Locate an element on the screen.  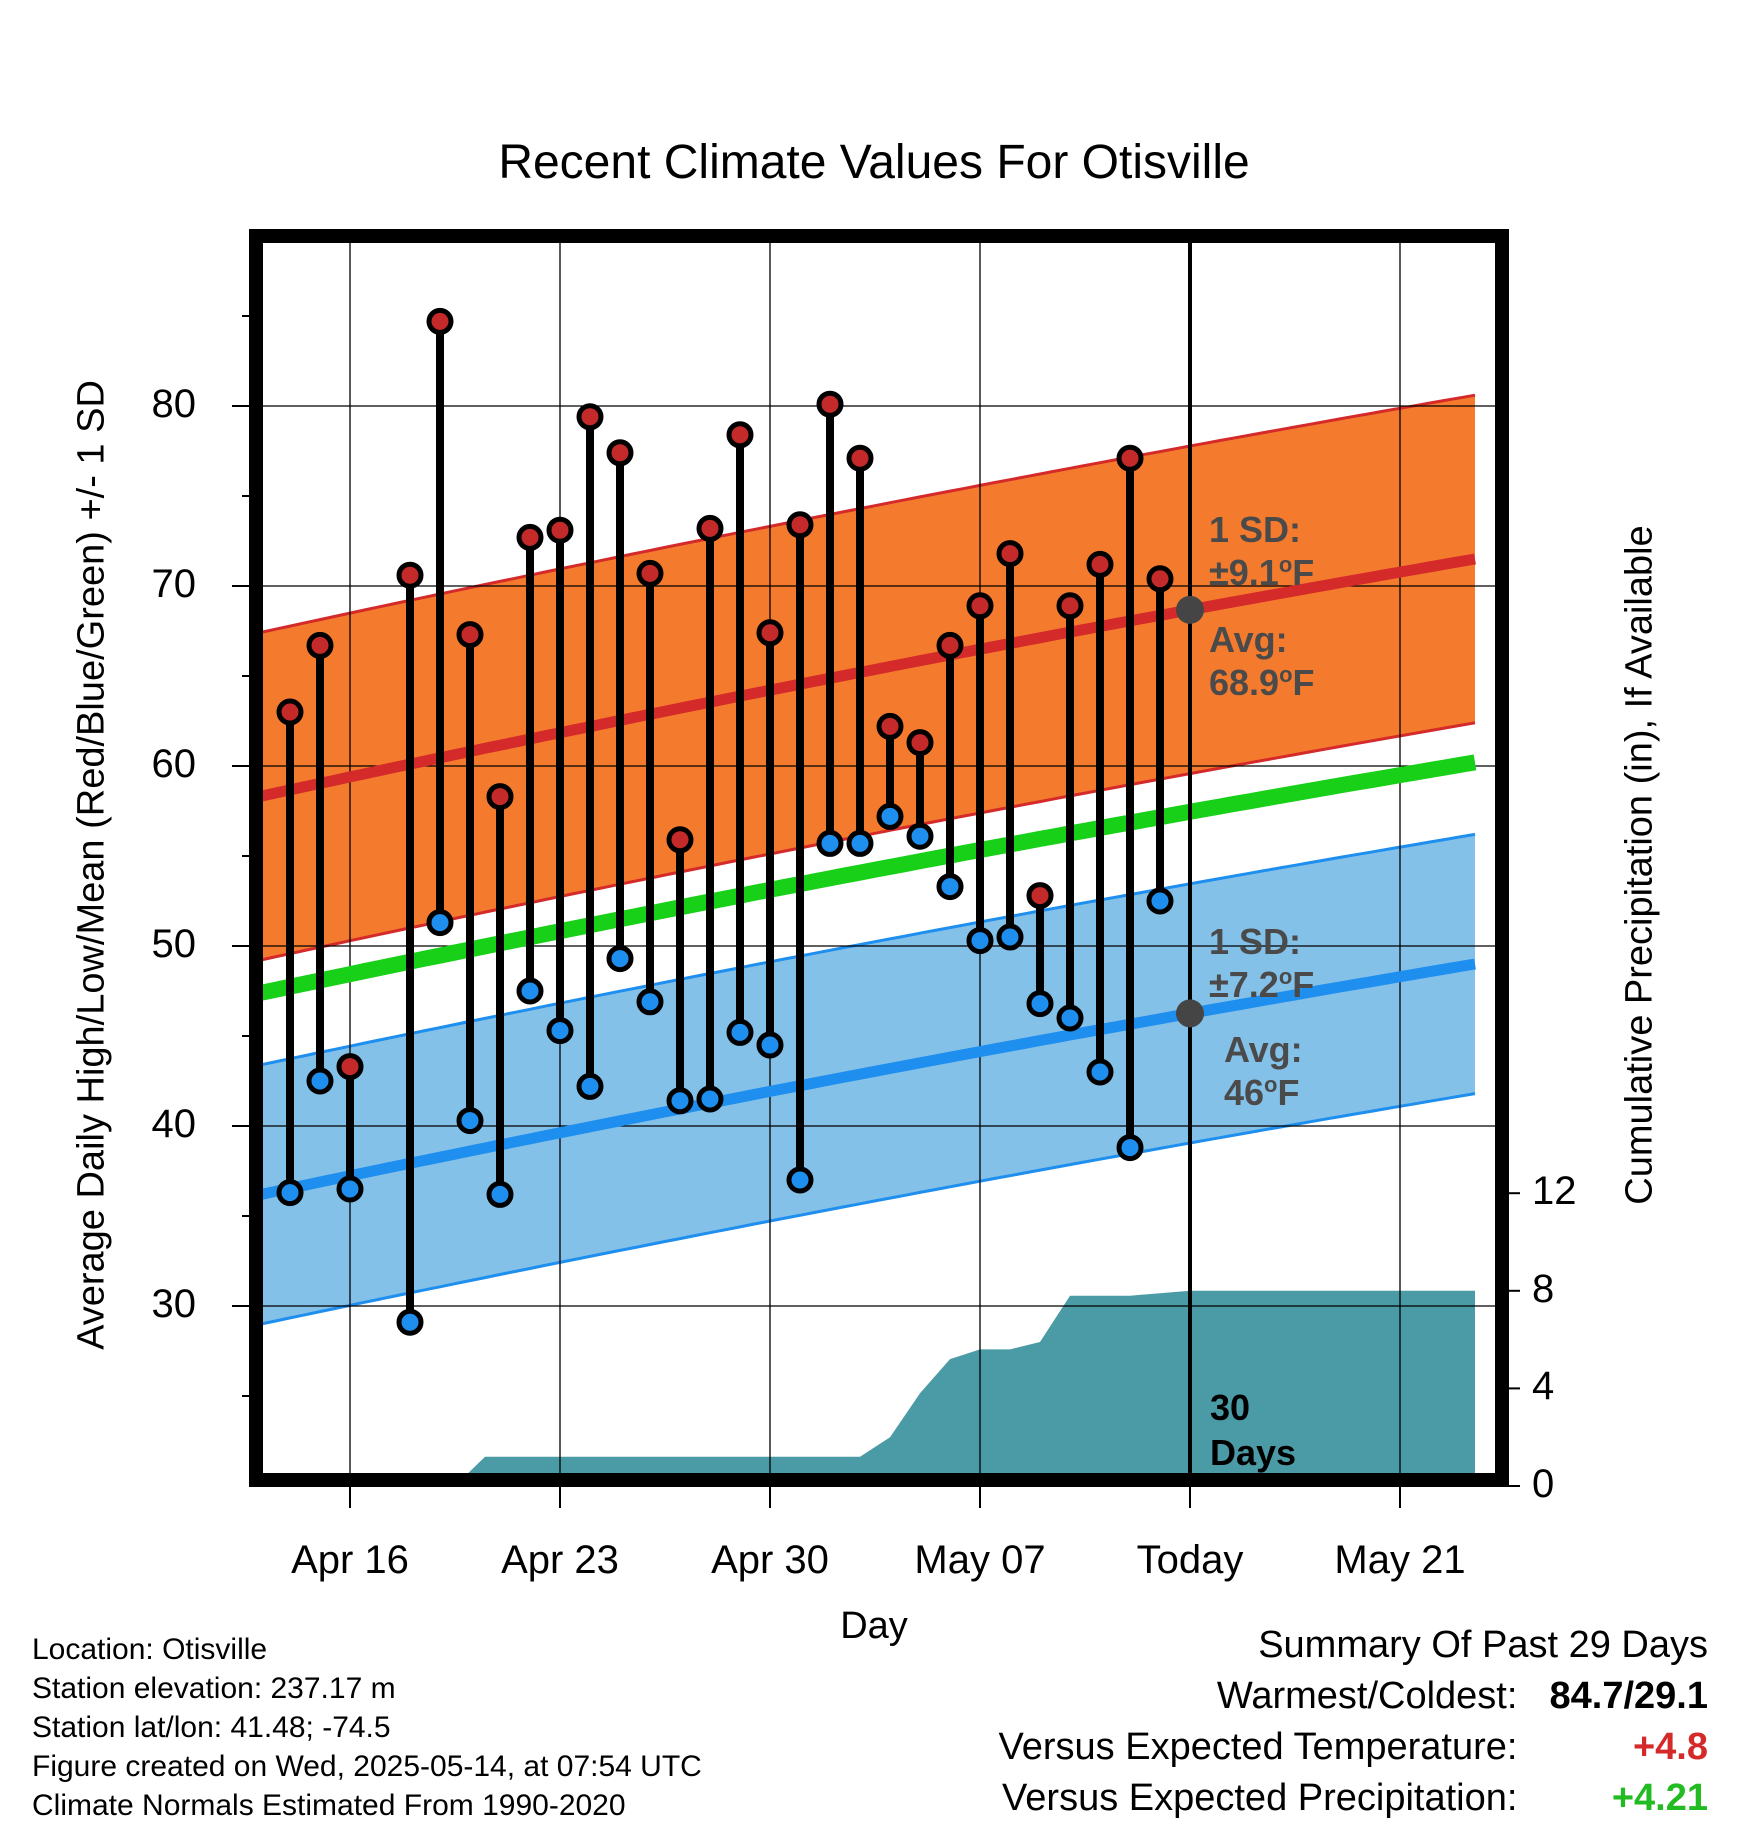
high-avg-degree: o is located at coordinates (1286, 675).